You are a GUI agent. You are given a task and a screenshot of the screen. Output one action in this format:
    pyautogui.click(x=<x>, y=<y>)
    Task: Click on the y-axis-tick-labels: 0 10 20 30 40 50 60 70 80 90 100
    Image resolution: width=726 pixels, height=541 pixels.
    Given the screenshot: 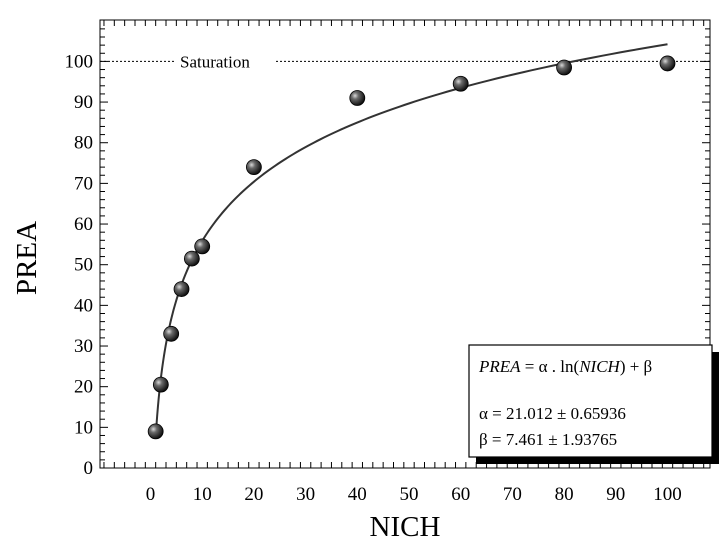 What is the action you would take?
    pyautogui.click(x=79, y=265)
    